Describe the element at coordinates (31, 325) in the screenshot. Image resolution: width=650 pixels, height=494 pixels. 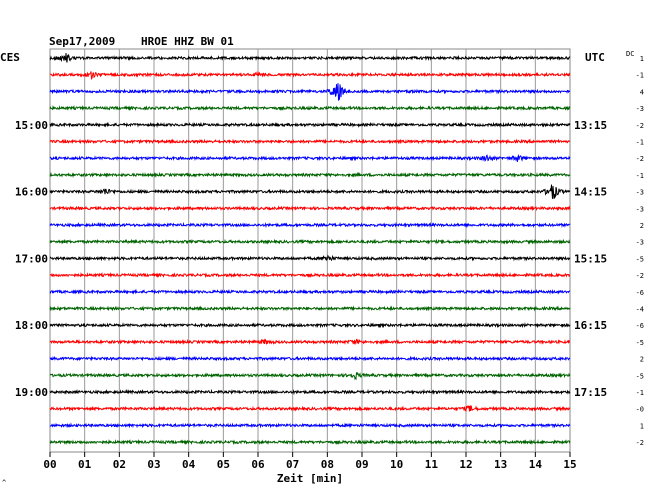
I see `left-time-label: 18:00` at that location.